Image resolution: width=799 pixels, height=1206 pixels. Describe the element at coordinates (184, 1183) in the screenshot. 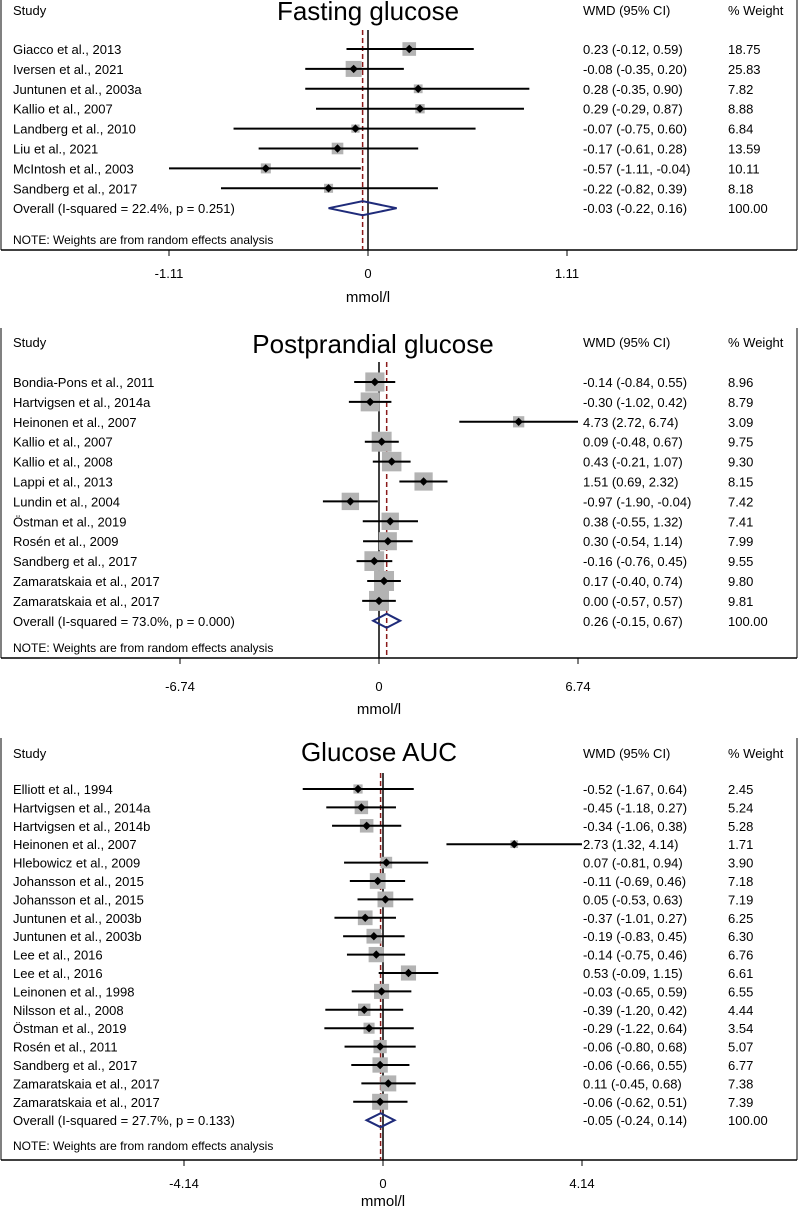

I see `x-tick-label: -4.14` at that location.